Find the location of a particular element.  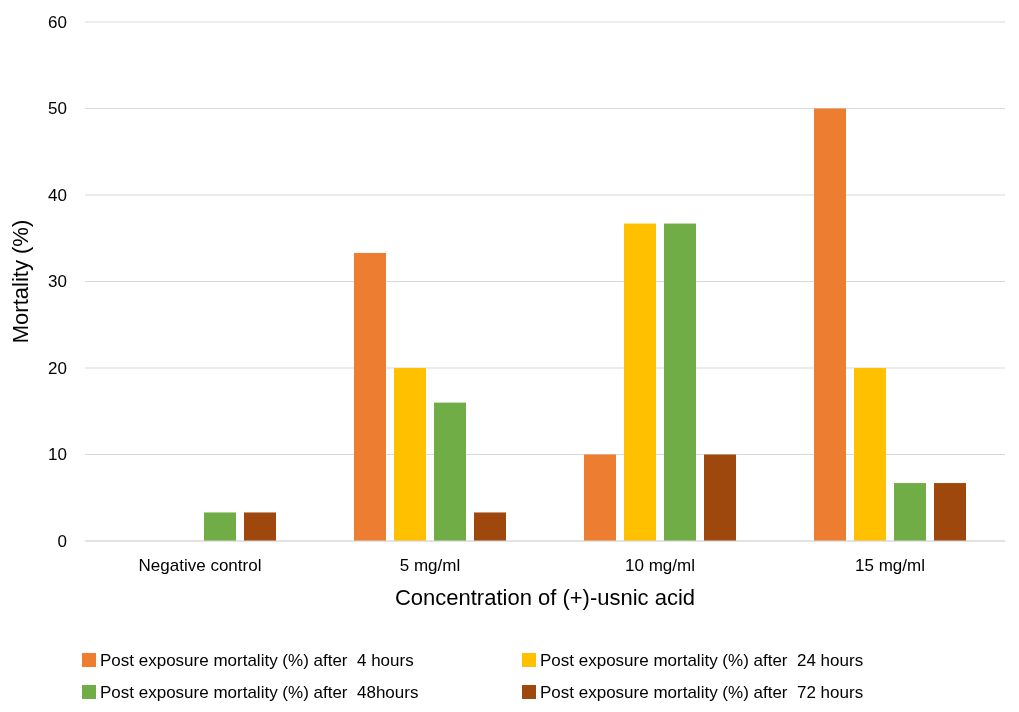

x-tick-label: 10 mg/ml is located at coordinates (660, 565).